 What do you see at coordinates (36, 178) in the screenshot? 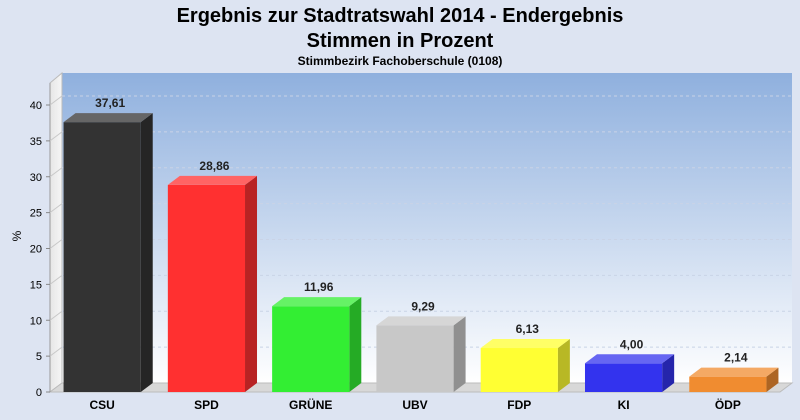
I see `y-tick-label: 30` at bounding box center [36, 178].